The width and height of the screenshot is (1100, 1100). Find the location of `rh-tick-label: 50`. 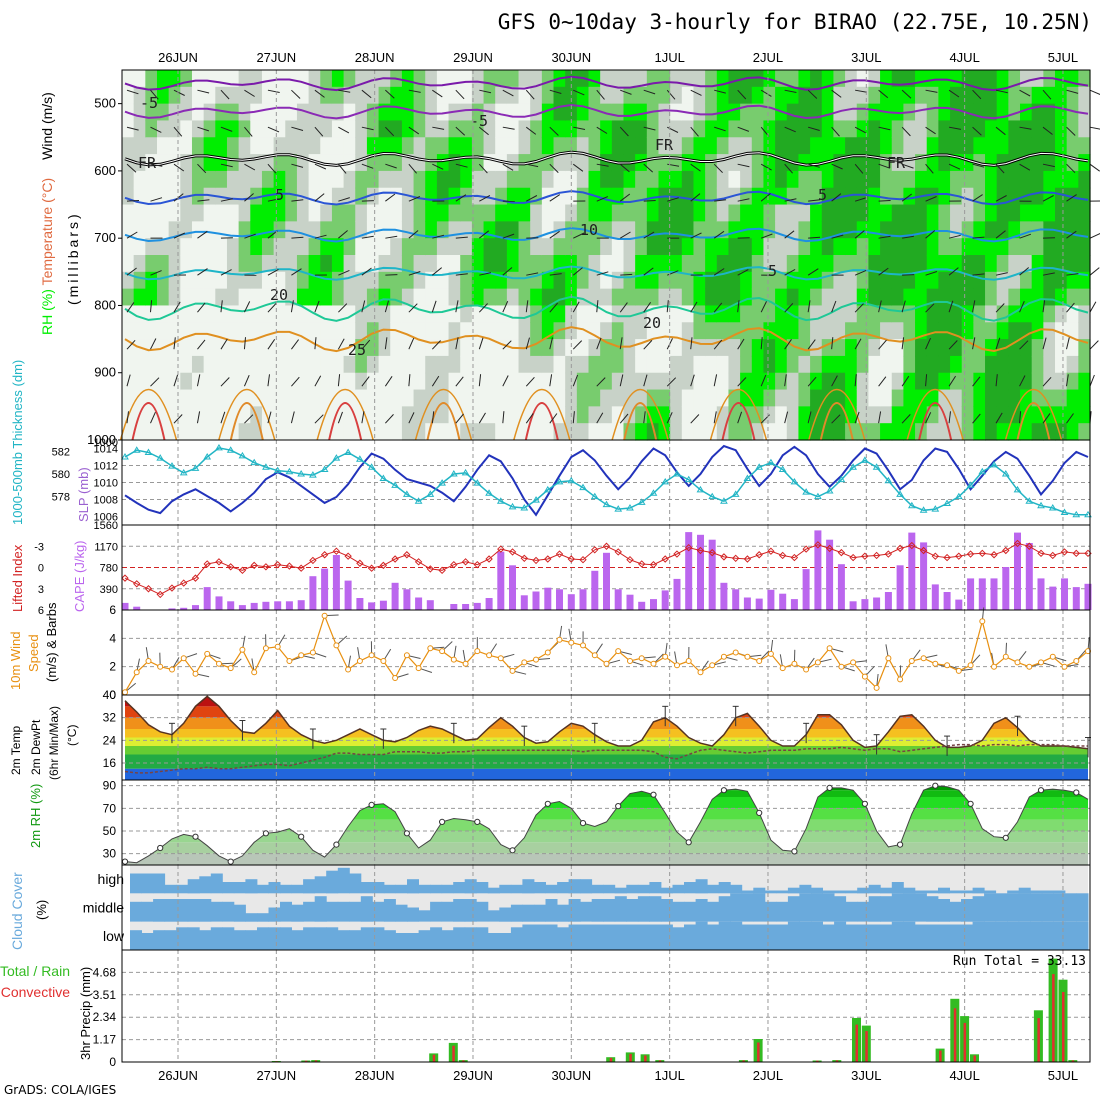

rh-tick-label: 50 is located at coordinates (110, 831).